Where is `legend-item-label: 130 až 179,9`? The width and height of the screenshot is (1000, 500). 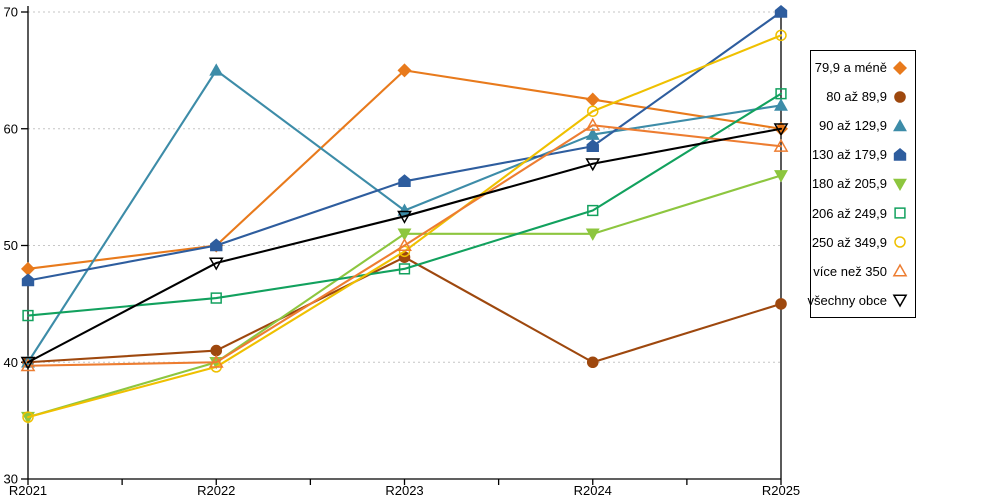 legend-item-label: 130 až 179,9 is located at coordinates (849, 155).